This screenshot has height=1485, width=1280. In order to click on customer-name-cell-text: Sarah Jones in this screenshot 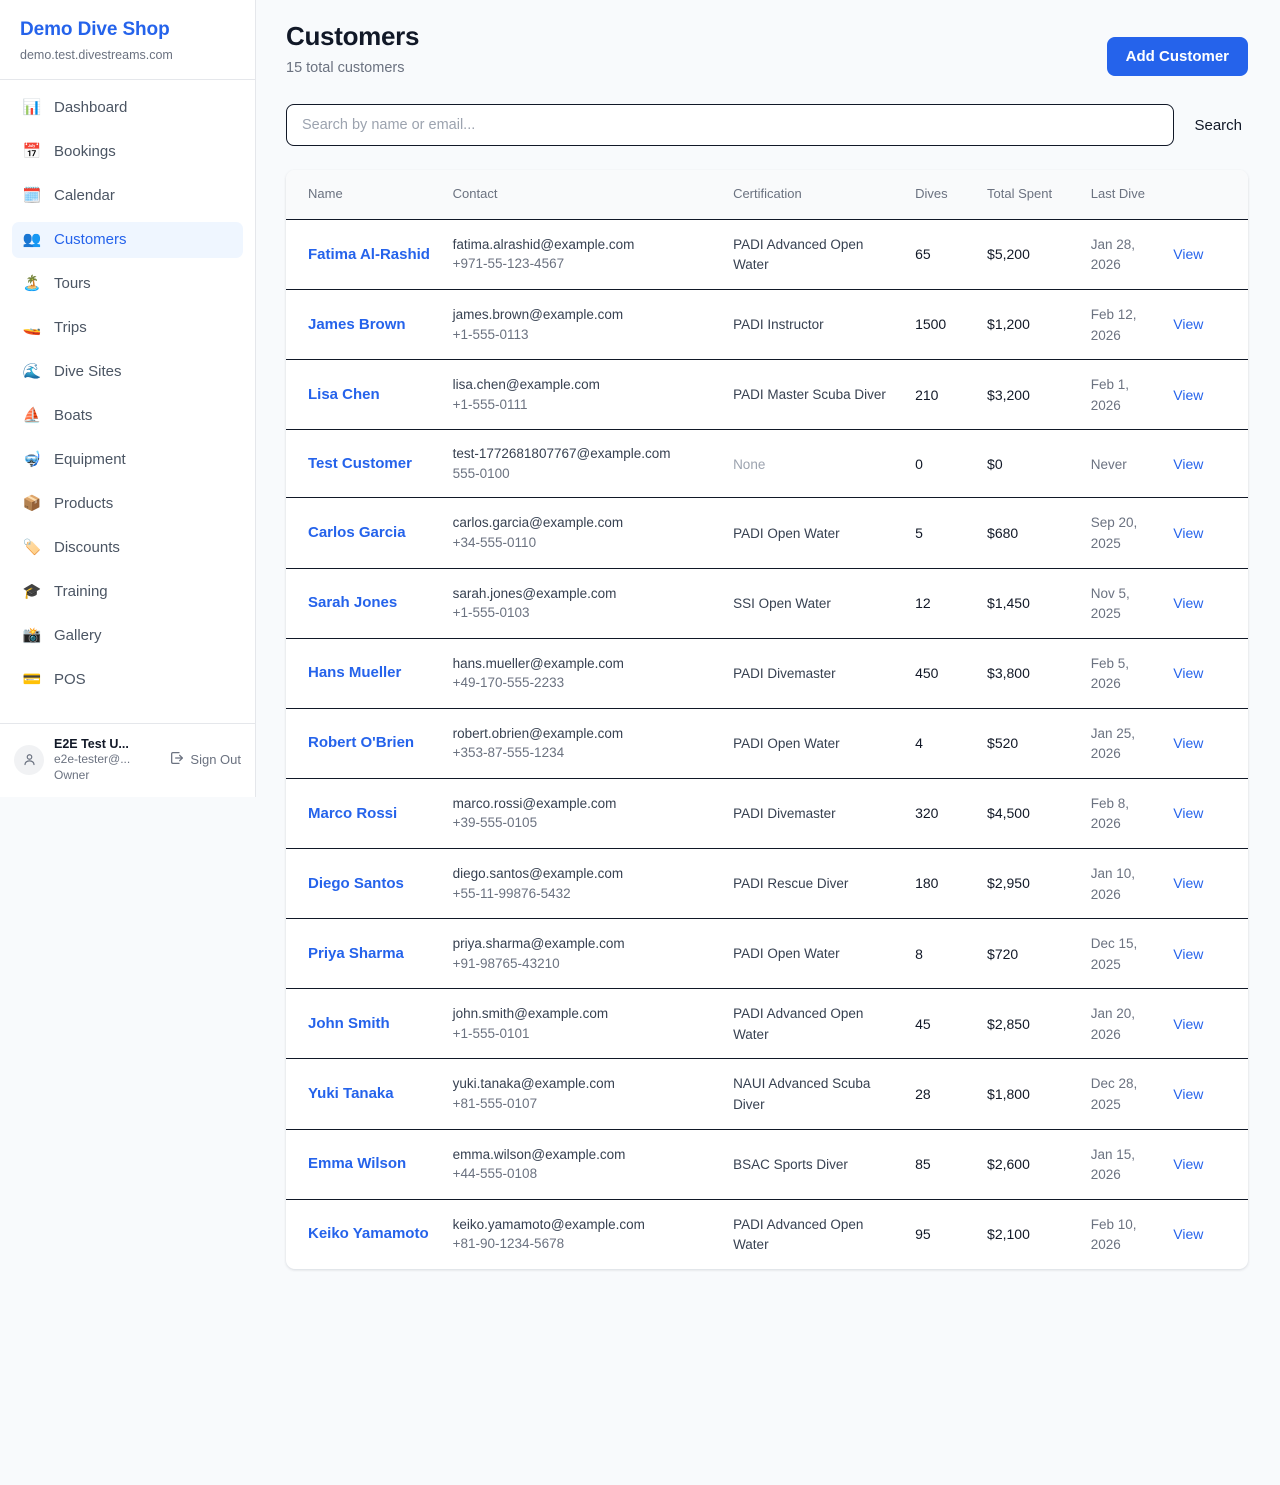, I will do `click(353, 603)`.